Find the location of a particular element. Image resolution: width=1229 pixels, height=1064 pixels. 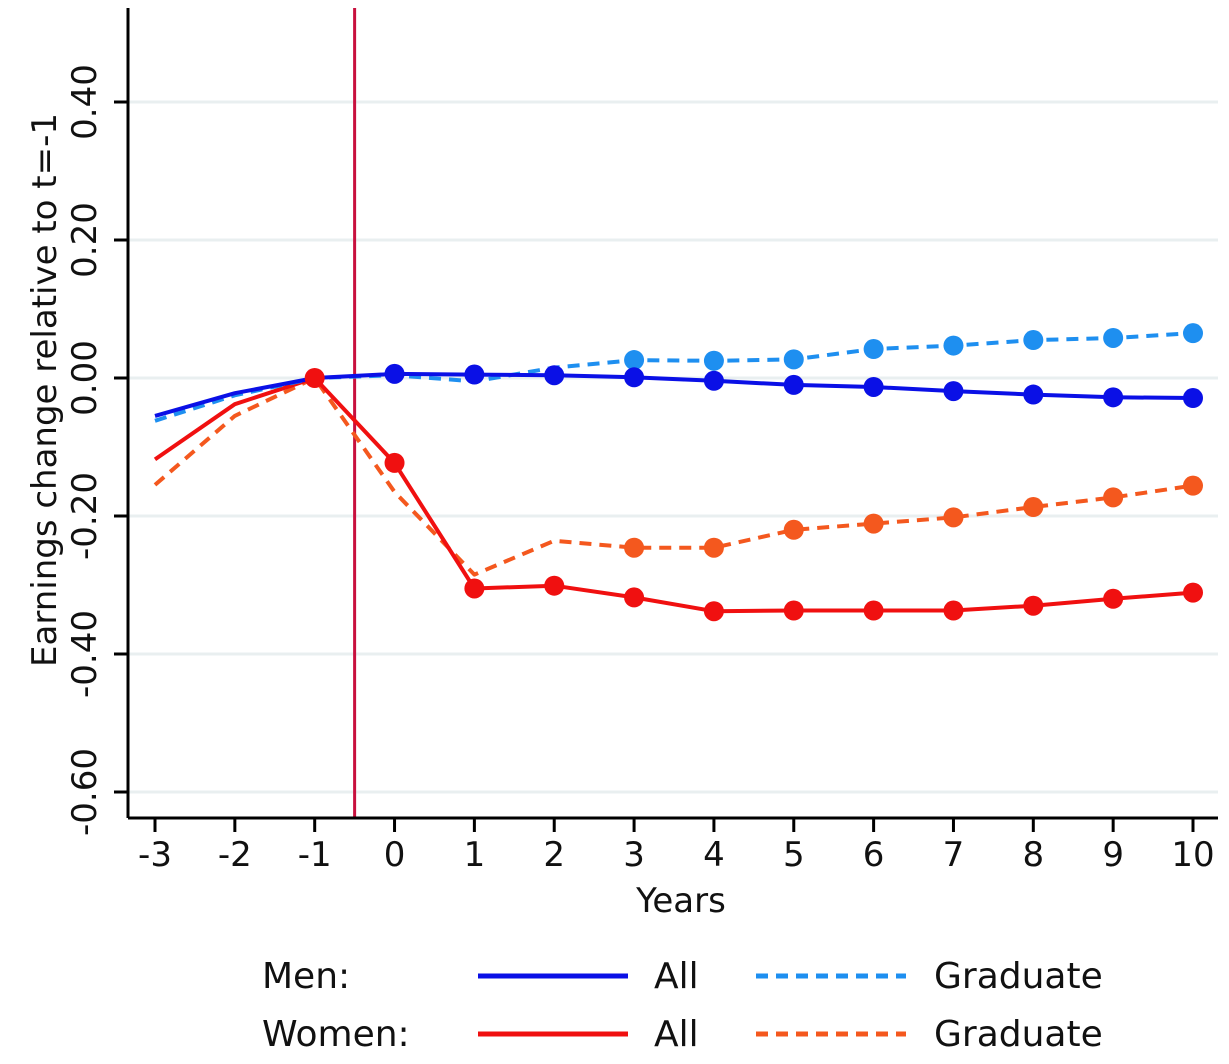

legend-group-label: Men: is located at coordinates (306, 976).